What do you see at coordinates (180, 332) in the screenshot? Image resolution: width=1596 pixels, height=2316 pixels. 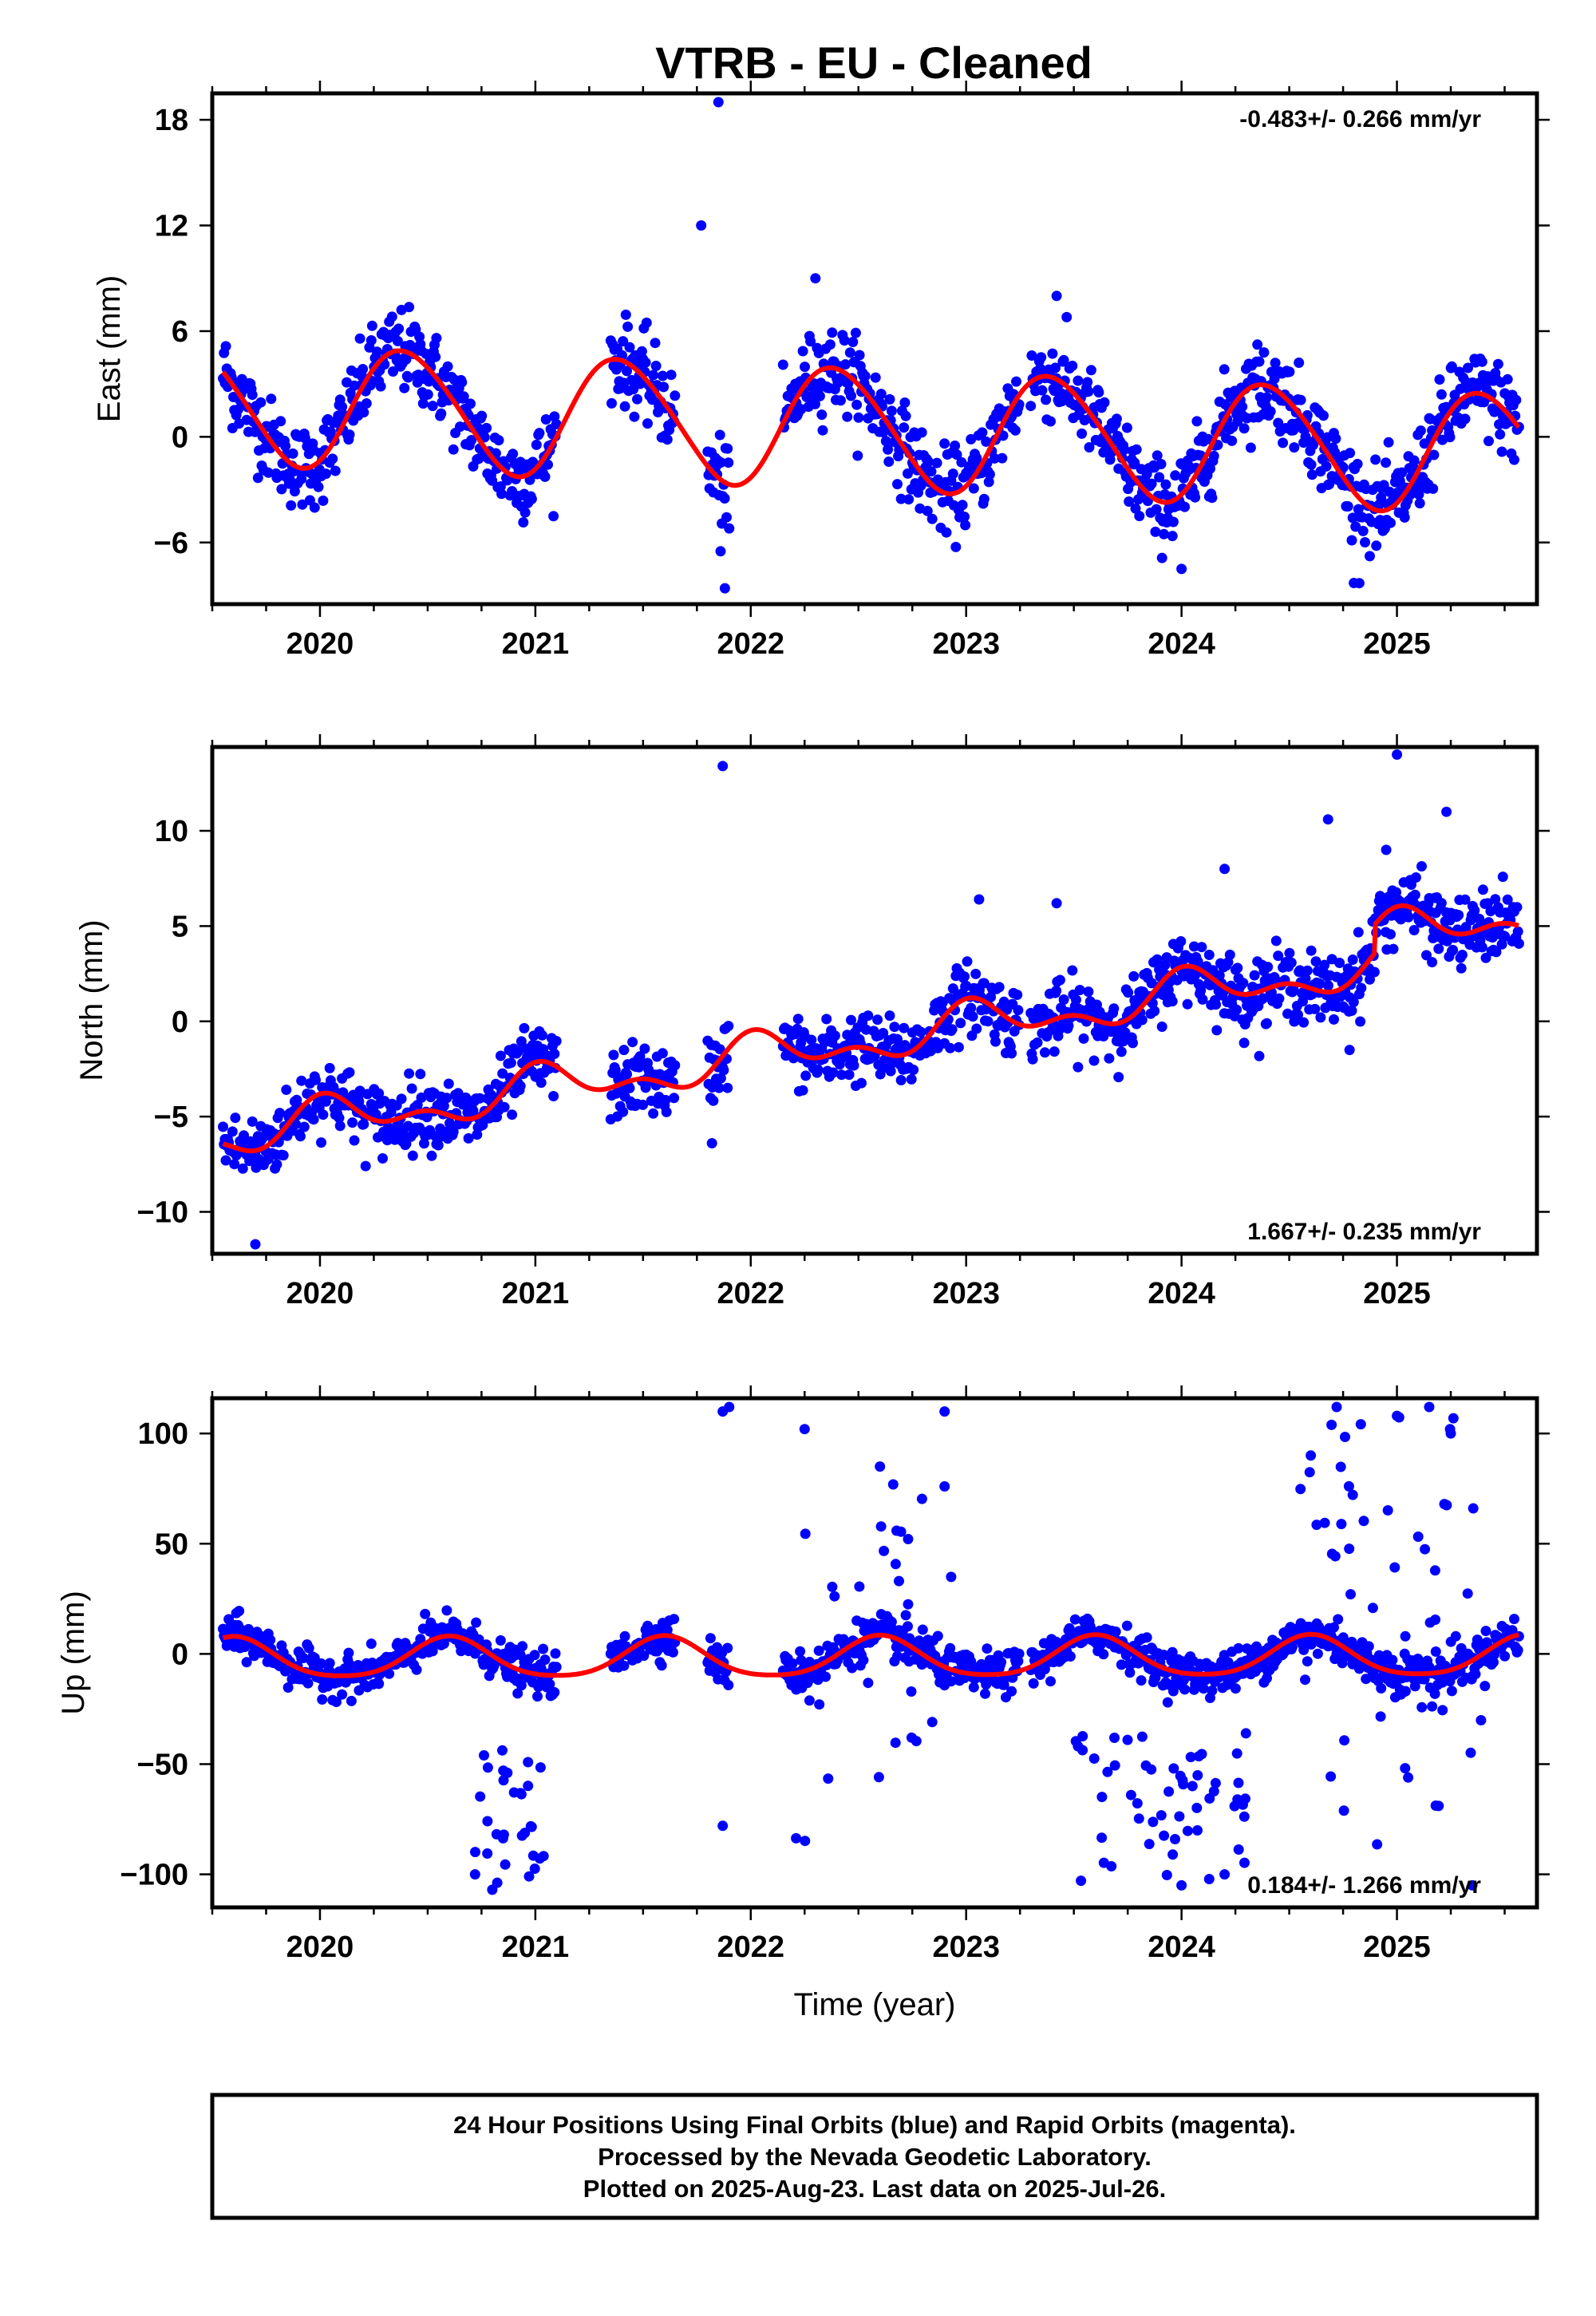 I see `y-tick-label: 6` at bounding box center [180, 332].